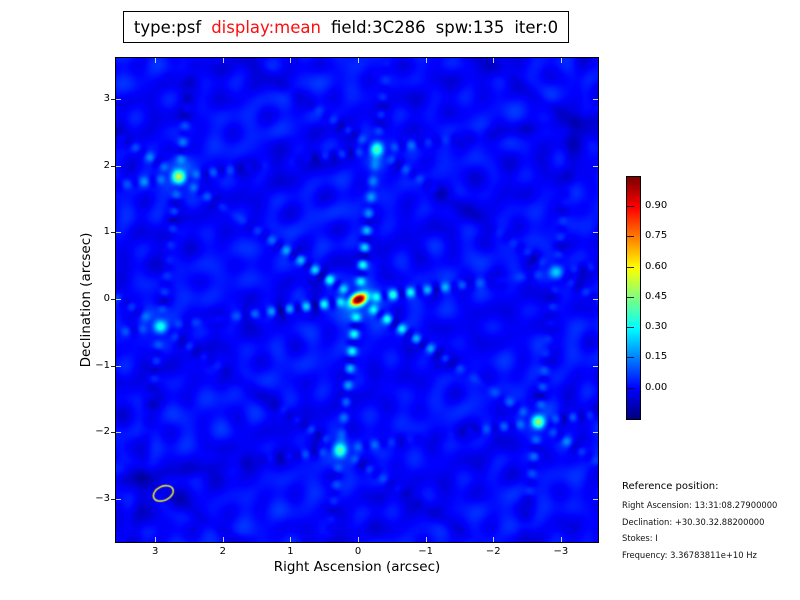  I want to click on reference-line: Right Ascension: 13:31:08.27900000, so click(700, 505).